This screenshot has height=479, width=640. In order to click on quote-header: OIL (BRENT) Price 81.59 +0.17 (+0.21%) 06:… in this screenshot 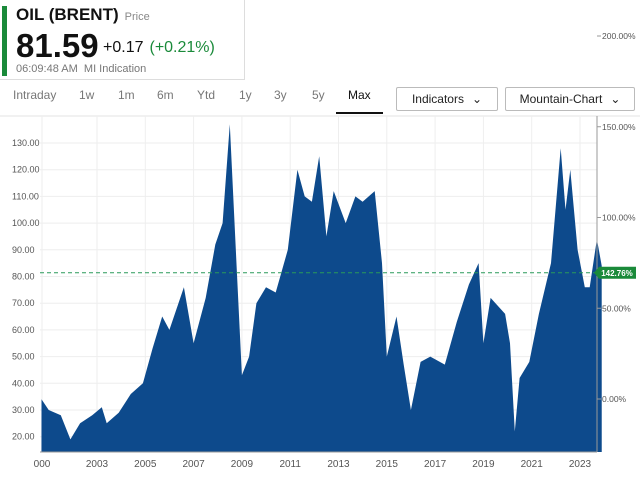, I will do `click(122, 40)`.